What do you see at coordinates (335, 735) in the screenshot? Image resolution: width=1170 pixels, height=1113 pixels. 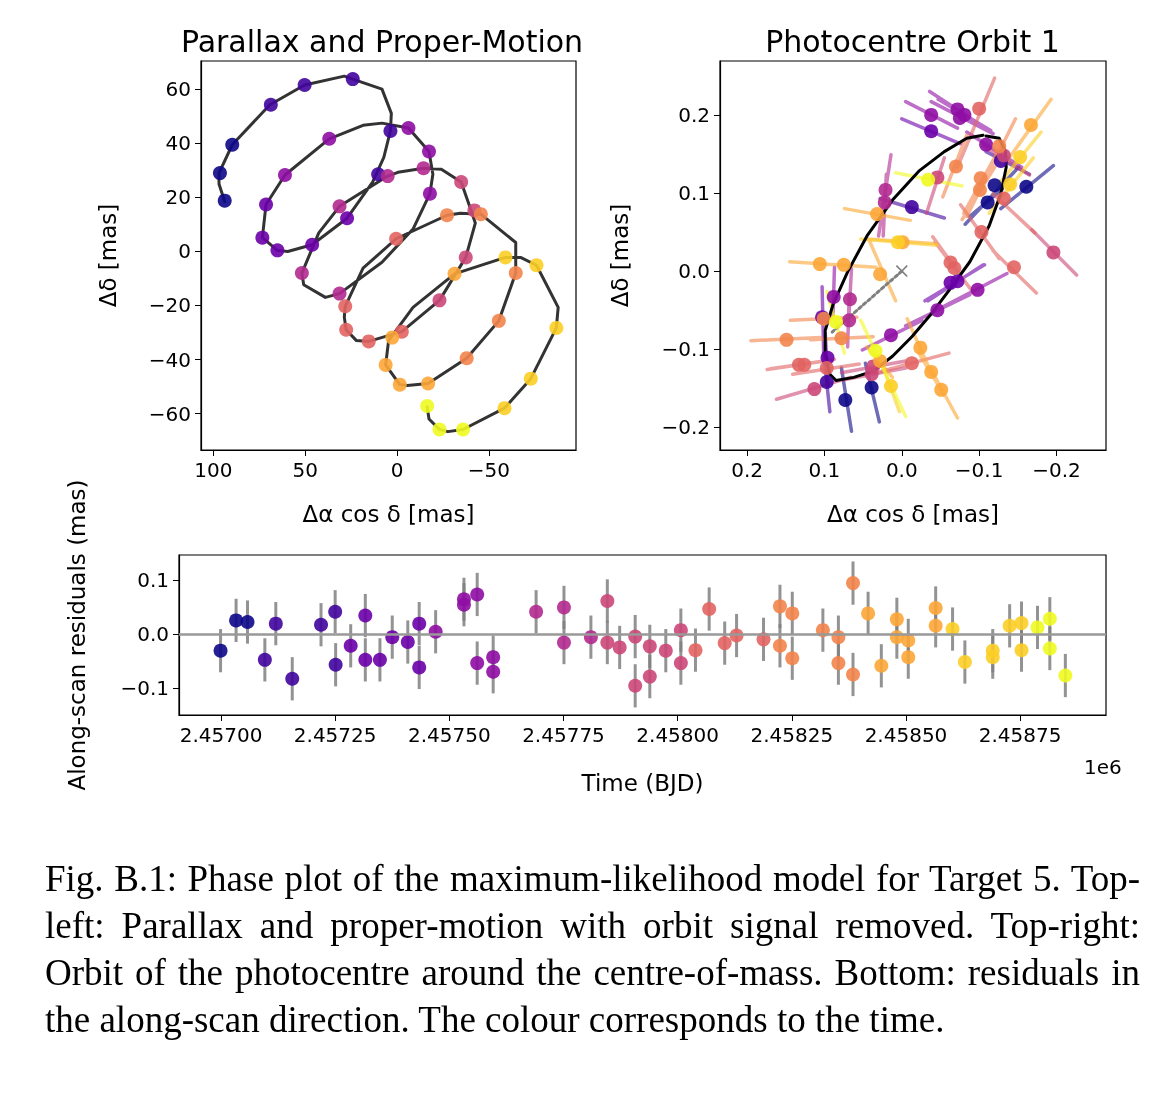 I see `x-tick-label: 2.45725` at bounding box center [335, 735].